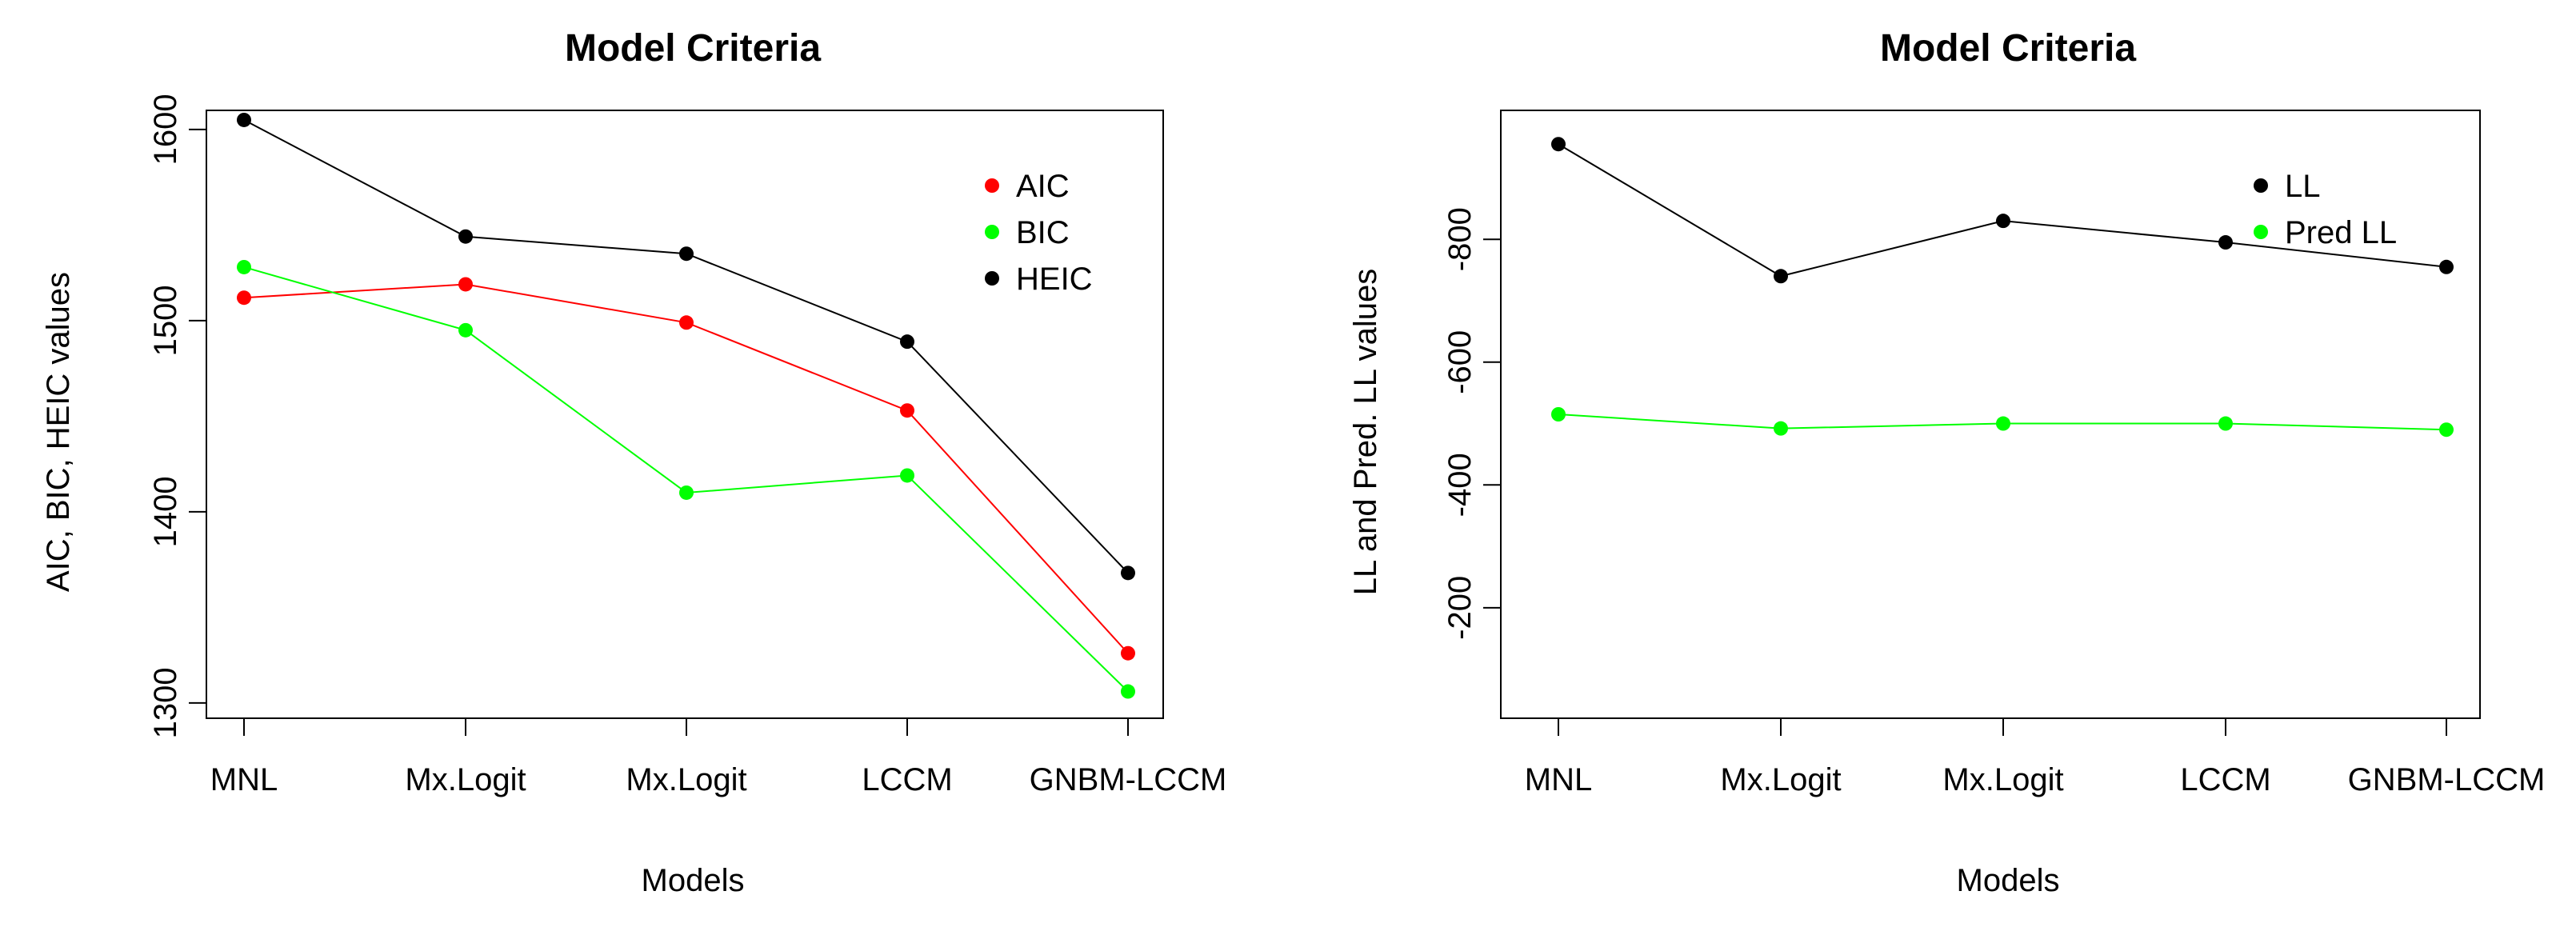 This screenshot has width=2576, height=935. What do you see at coordinates (1460, 485) in the screenshot?
I see `y-tick-label: -400` at bounding box center [1460, 485].